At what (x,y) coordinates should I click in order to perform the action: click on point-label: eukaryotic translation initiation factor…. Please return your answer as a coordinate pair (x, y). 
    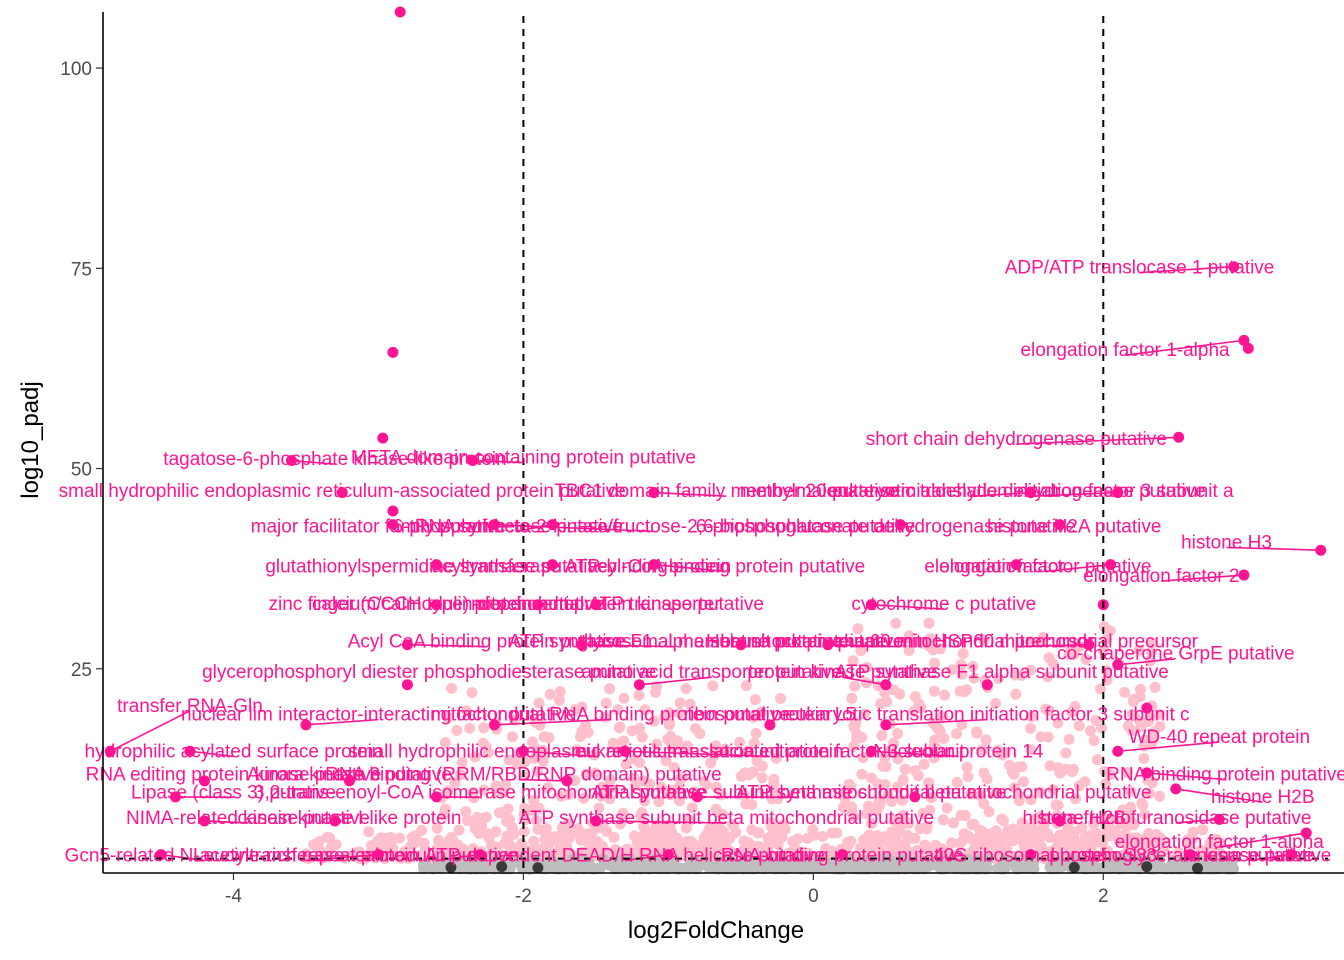
    Looking at the image, I should click on (1031, 491).